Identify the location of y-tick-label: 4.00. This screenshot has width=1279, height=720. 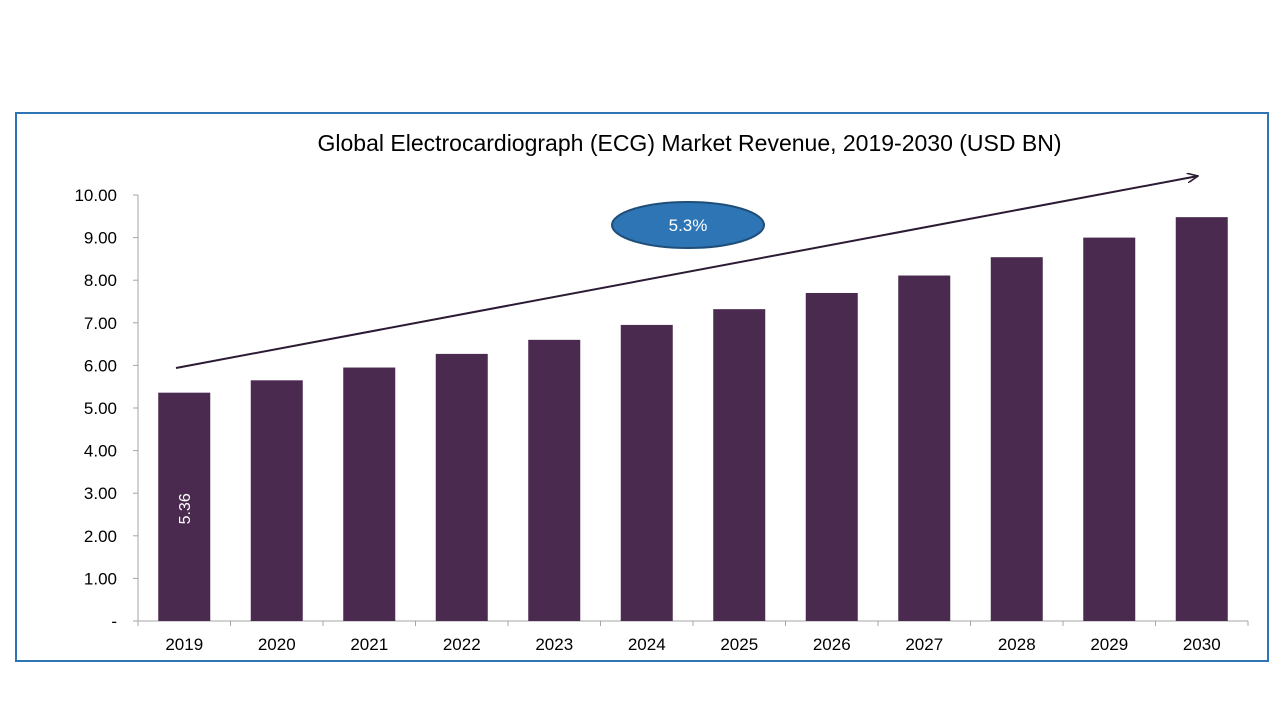
(100, 451).